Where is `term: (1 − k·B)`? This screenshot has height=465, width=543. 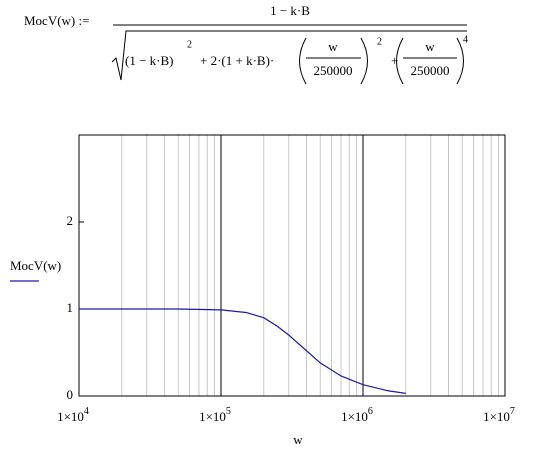 term: (1 − k·B) is located at coordinates (149, 60).